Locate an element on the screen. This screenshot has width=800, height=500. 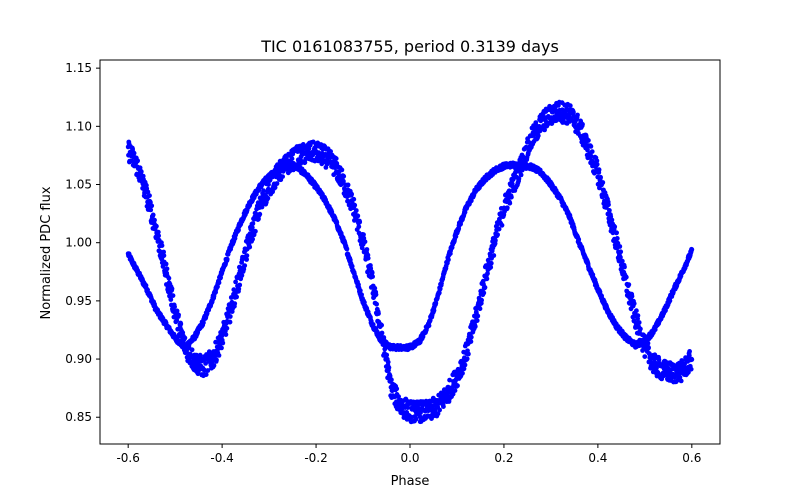
y-tick-label: 0.95 is located at coordinates (78, 301).